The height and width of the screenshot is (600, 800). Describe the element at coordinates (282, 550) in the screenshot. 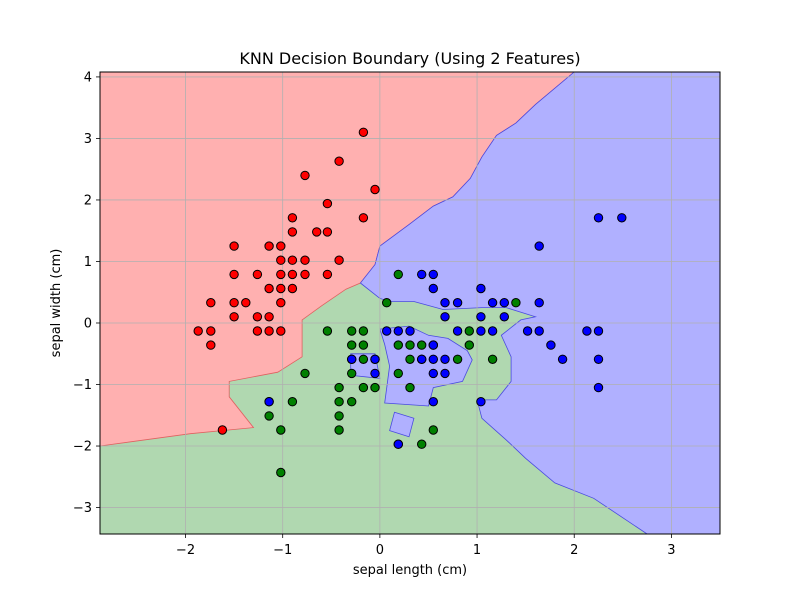

I see `x-tick-label: −1` at that location.